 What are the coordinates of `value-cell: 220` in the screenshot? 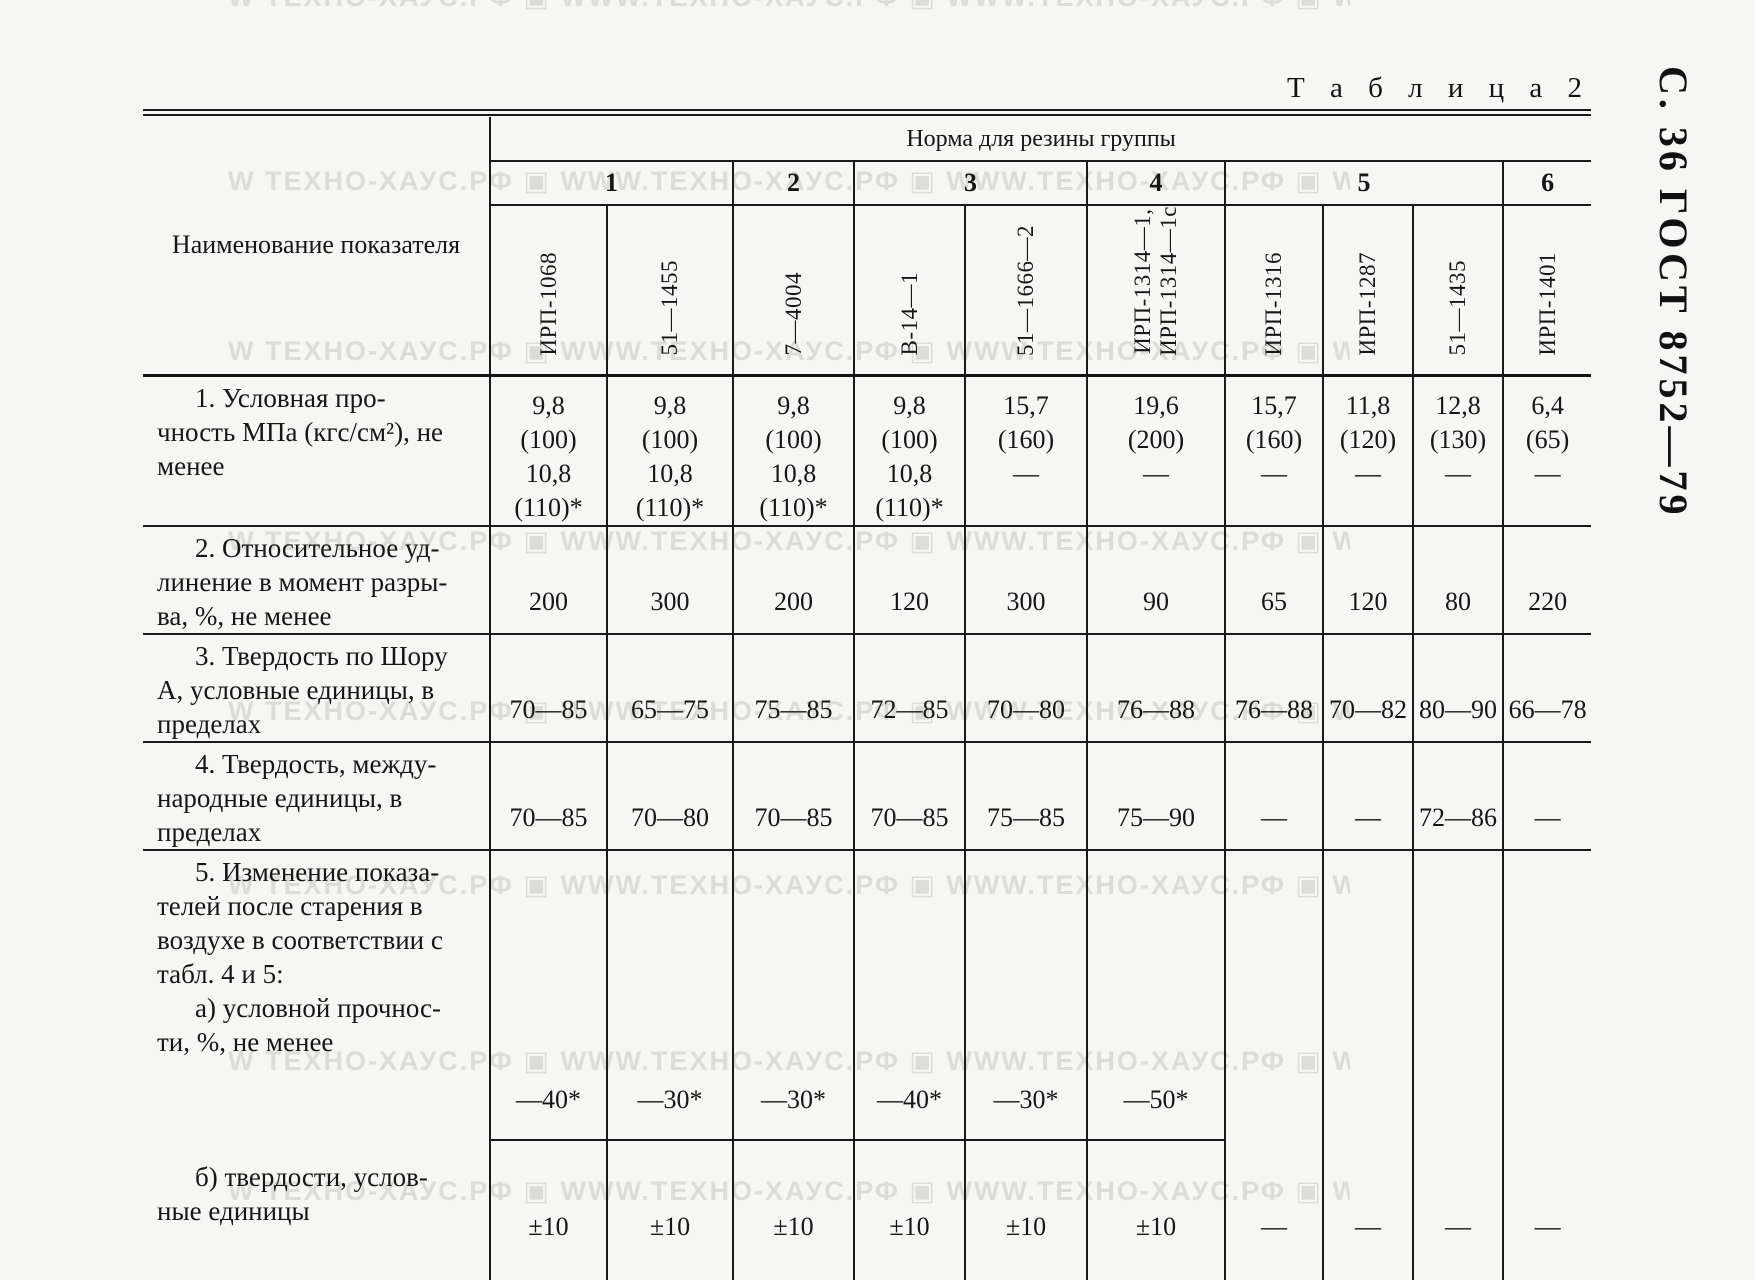 It's located at (1546, 580).